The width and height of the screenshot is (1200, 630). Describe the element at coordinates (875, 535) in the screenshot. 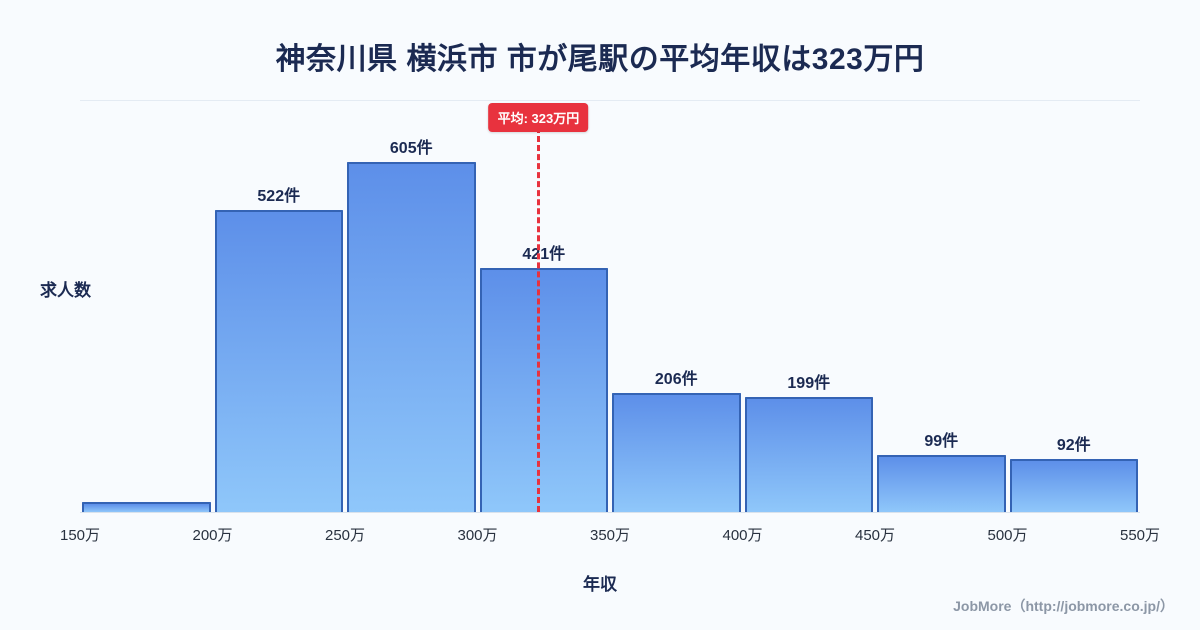

I see `x-tick-label: 450万` at that location.